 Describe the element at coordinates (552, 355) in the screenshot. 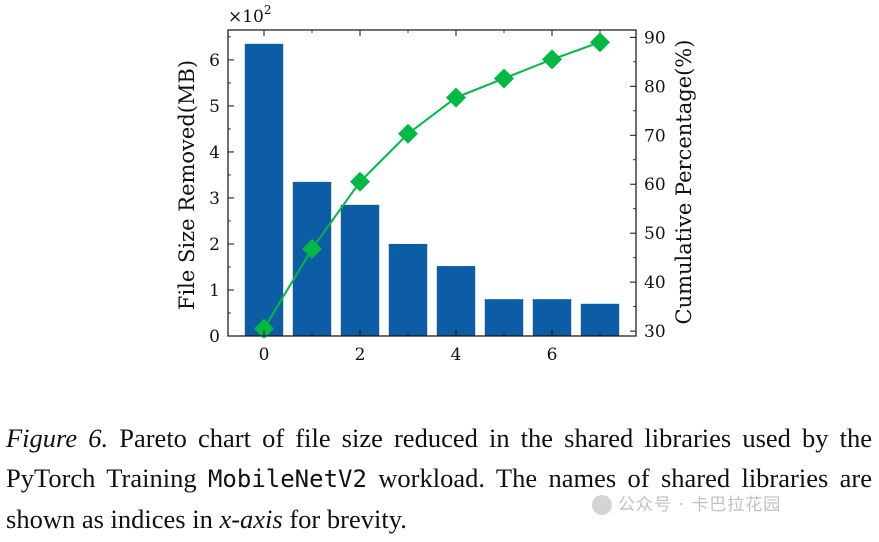

I see `x-tick-label-6: 6` at that location.